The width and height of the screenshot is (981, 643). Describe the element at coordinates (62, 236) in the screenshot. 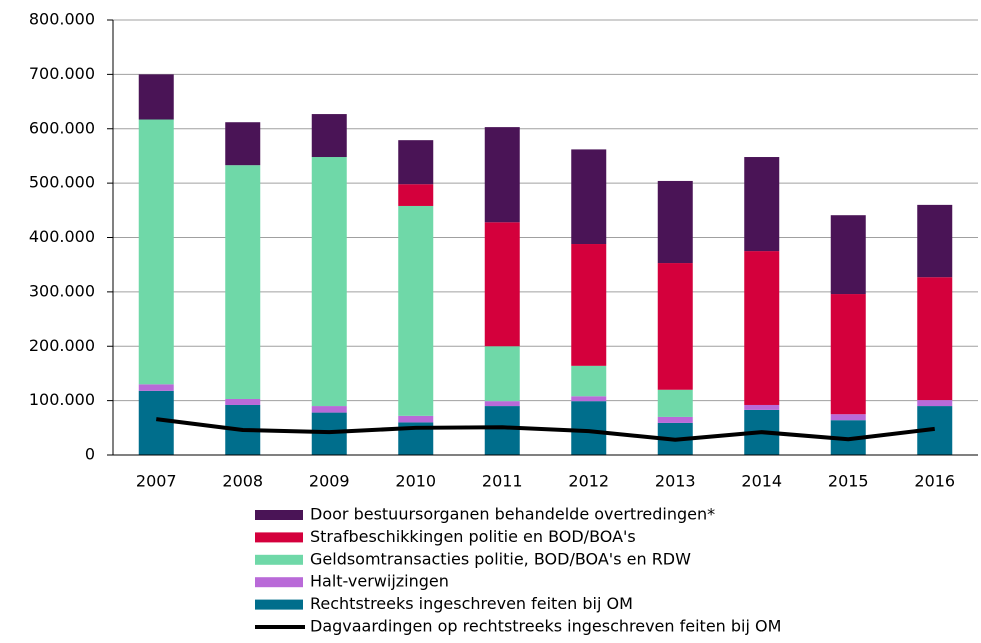

I see `y-tick-label: 400.000` at that location.